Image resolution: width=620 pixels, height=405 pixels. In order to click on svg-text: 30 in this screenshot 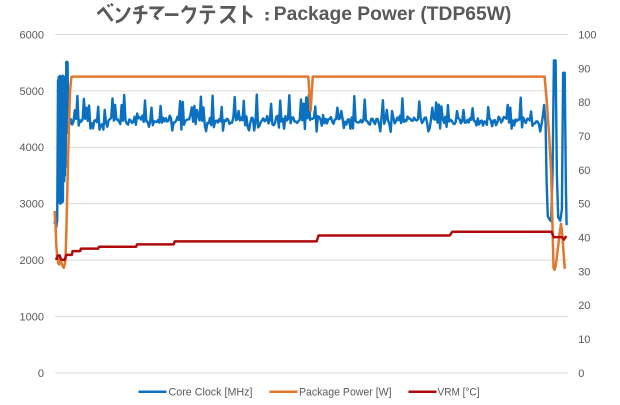, I will do `click(584, 272)`.